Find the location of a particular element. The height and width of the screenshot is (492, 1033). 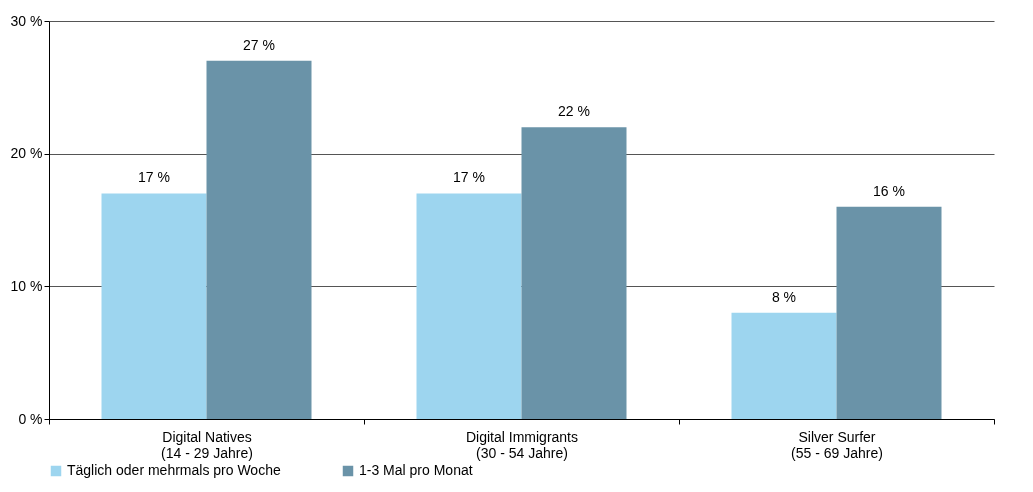

y-tick-label: 30 % is located at coordinates (26, 20).